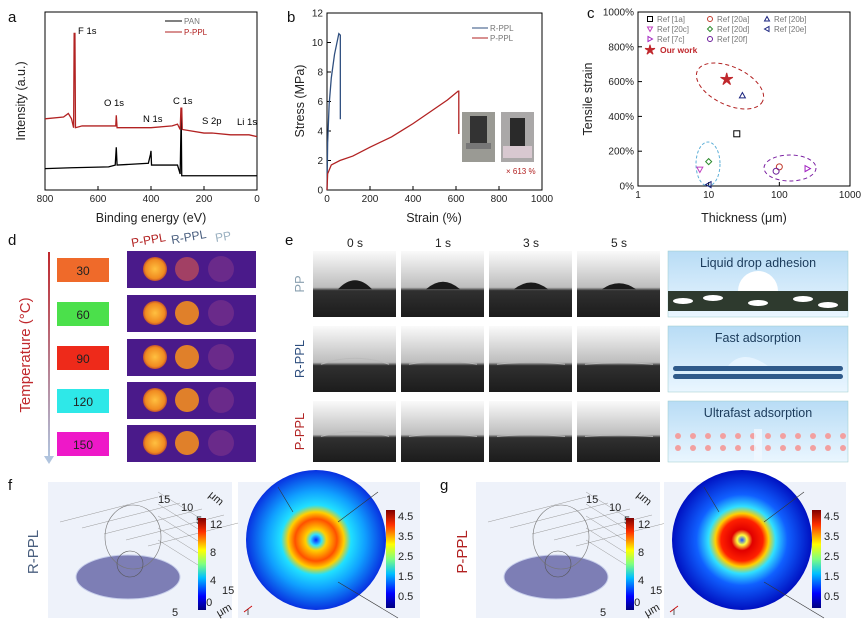  I want to click on peak-label-n1s: N 1s, so click(153, 119).